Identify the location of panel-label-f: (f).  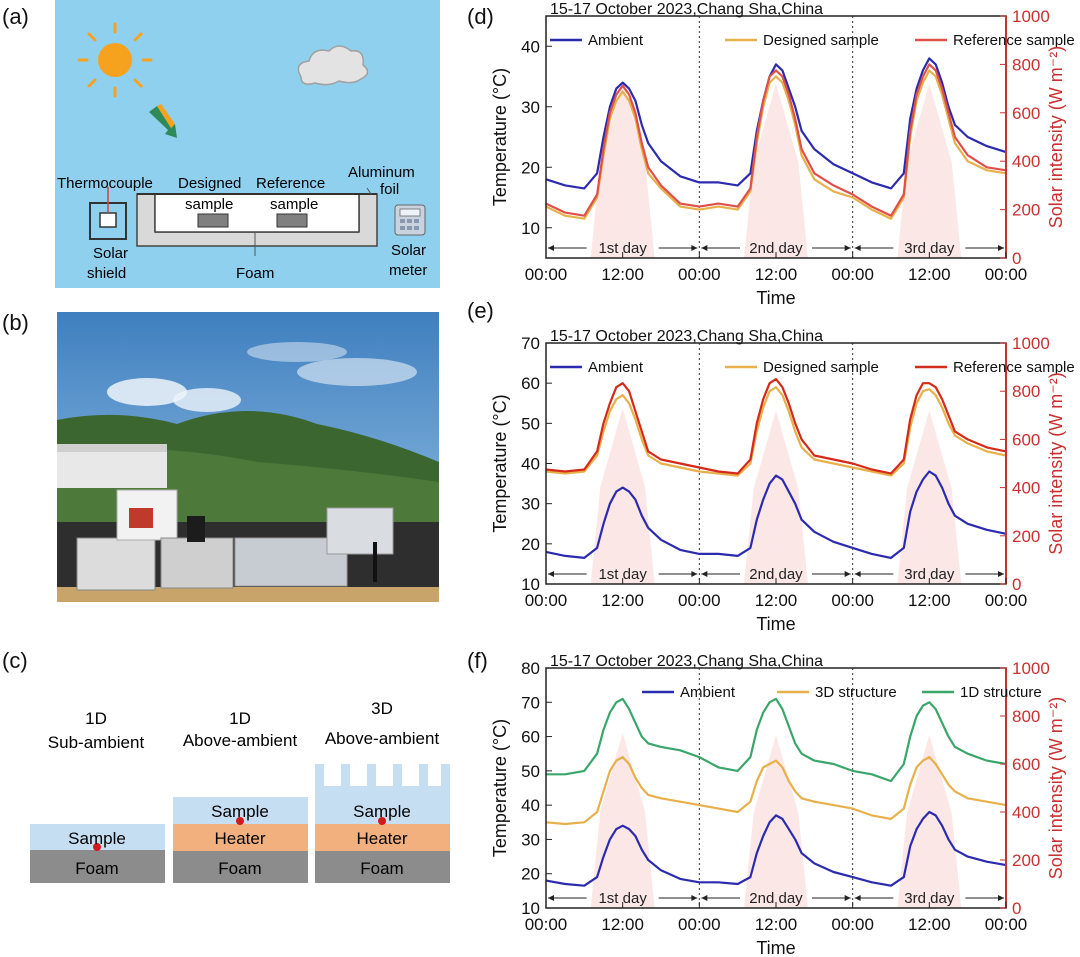
(477, 660).